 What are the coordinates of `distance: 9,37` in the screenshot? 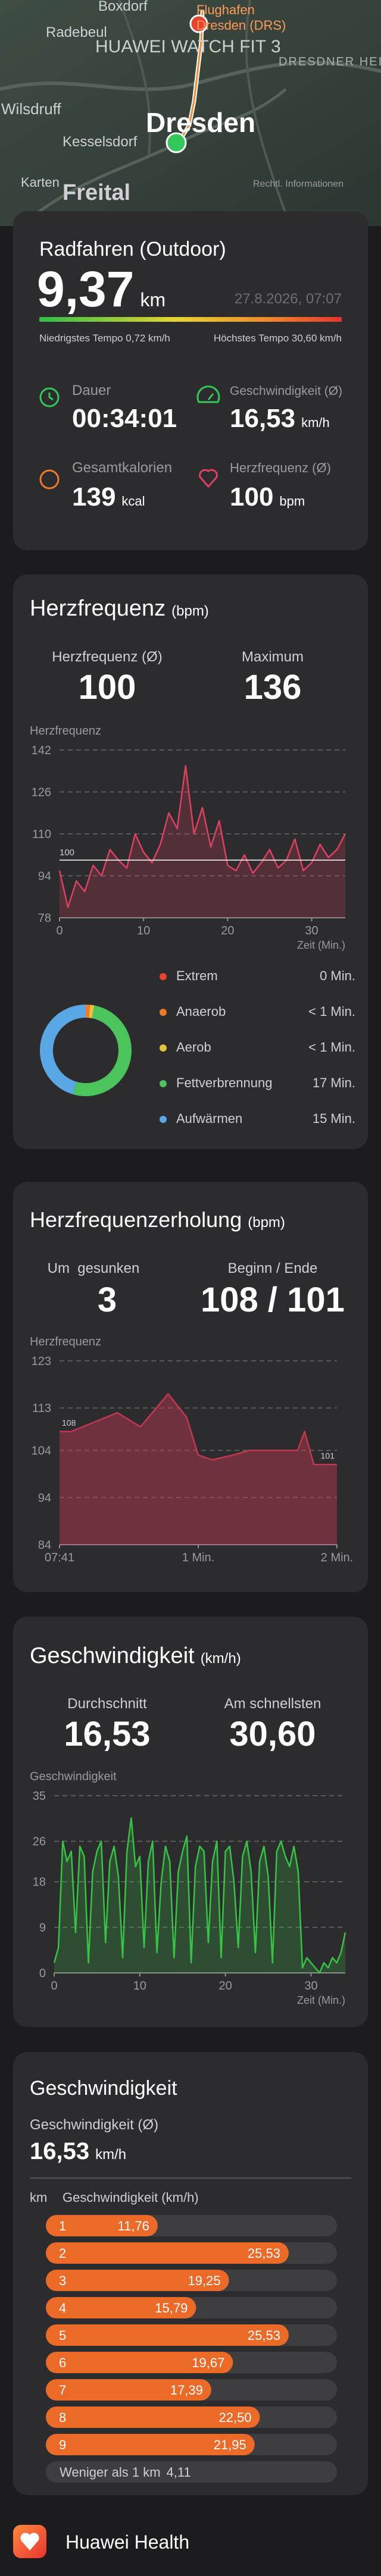 It's located at (86, 289).